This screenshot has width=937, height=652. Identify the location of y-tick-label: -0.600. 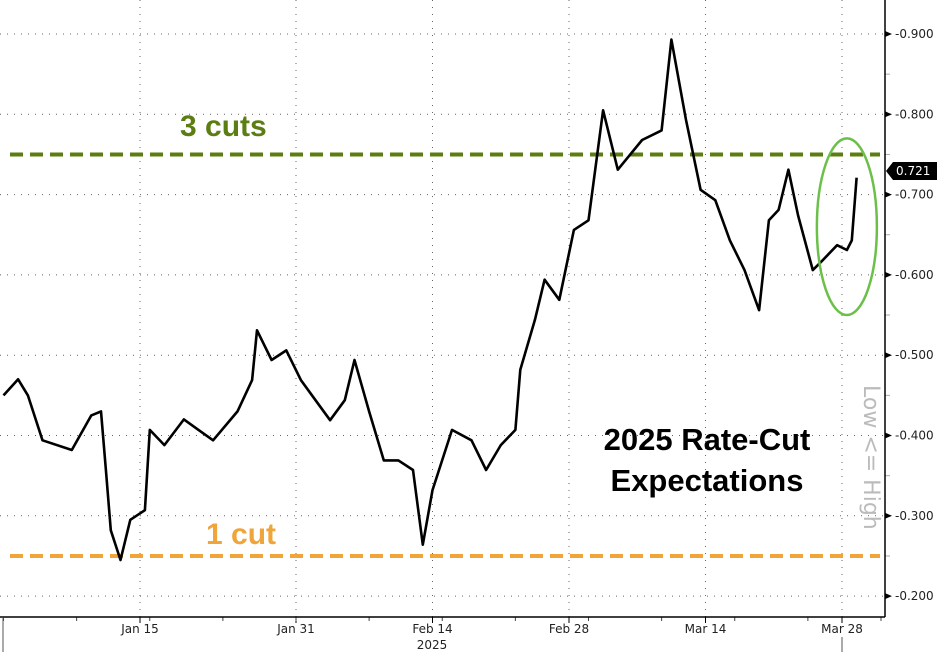
(914, 275).